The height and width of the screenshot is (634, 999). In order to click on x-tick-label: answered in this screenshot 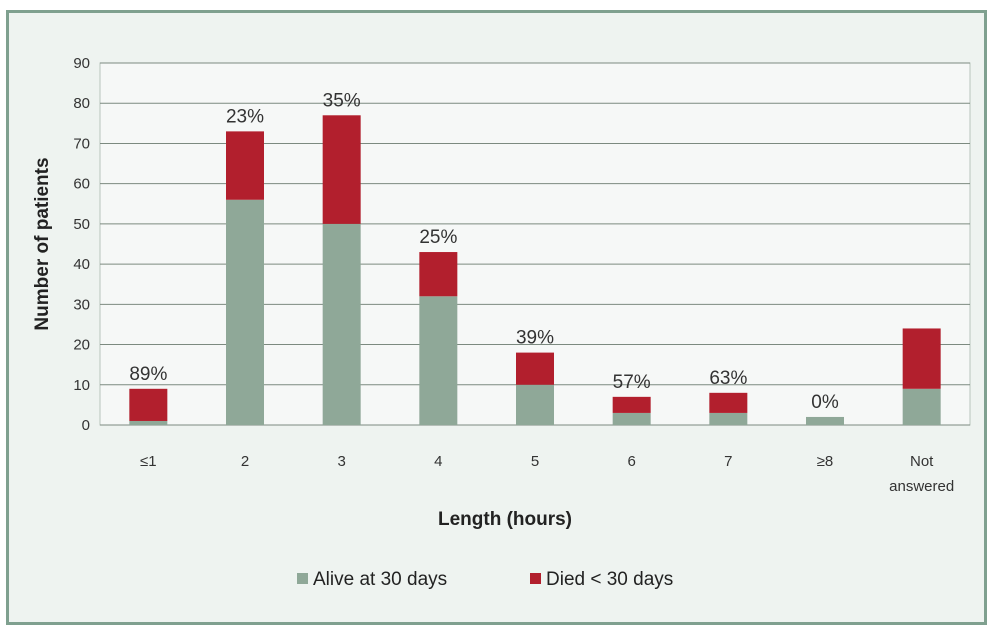, I will do `click(921, 486)`.